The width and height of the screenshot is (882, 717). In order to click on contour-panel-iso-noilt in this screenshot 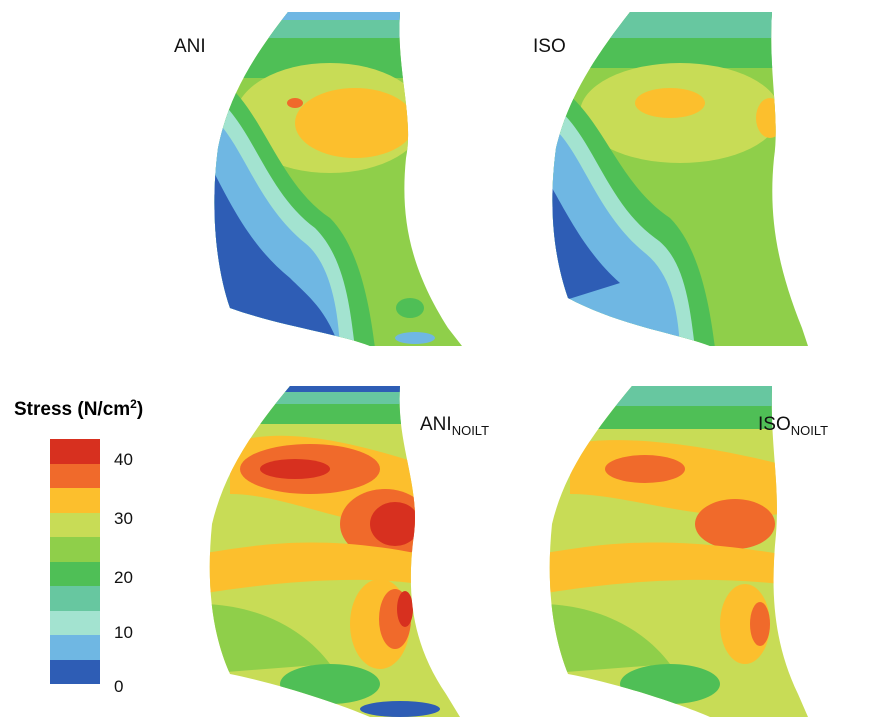, I will do `click(675, 550)`.